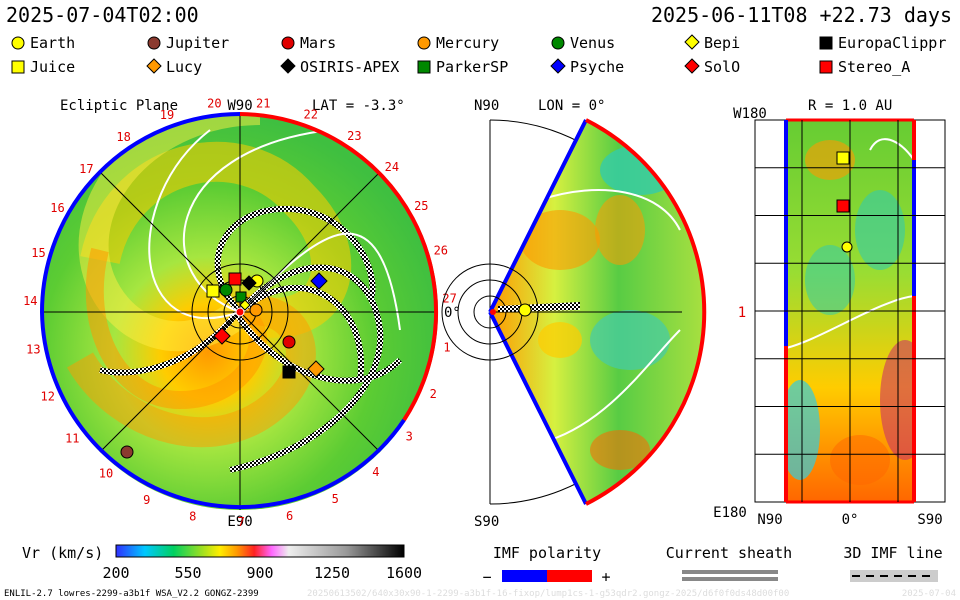  Describe the element at coordinates (826, 67) in the screenshot. I see `legend-stereo-a-icon` at that location.